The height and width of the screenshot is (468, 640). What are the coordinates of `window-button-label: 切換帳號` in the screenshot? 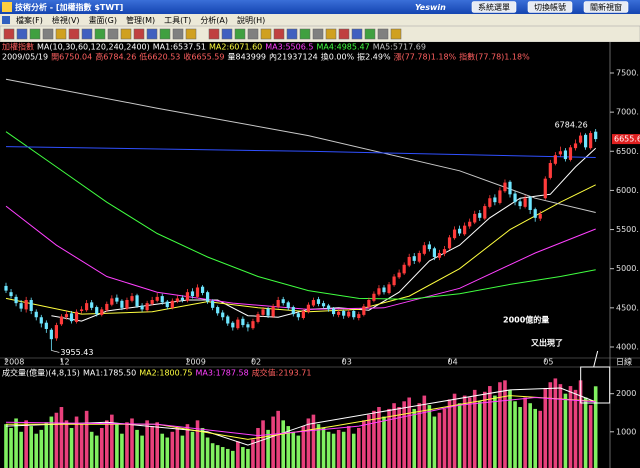 It's located at (550, 7).